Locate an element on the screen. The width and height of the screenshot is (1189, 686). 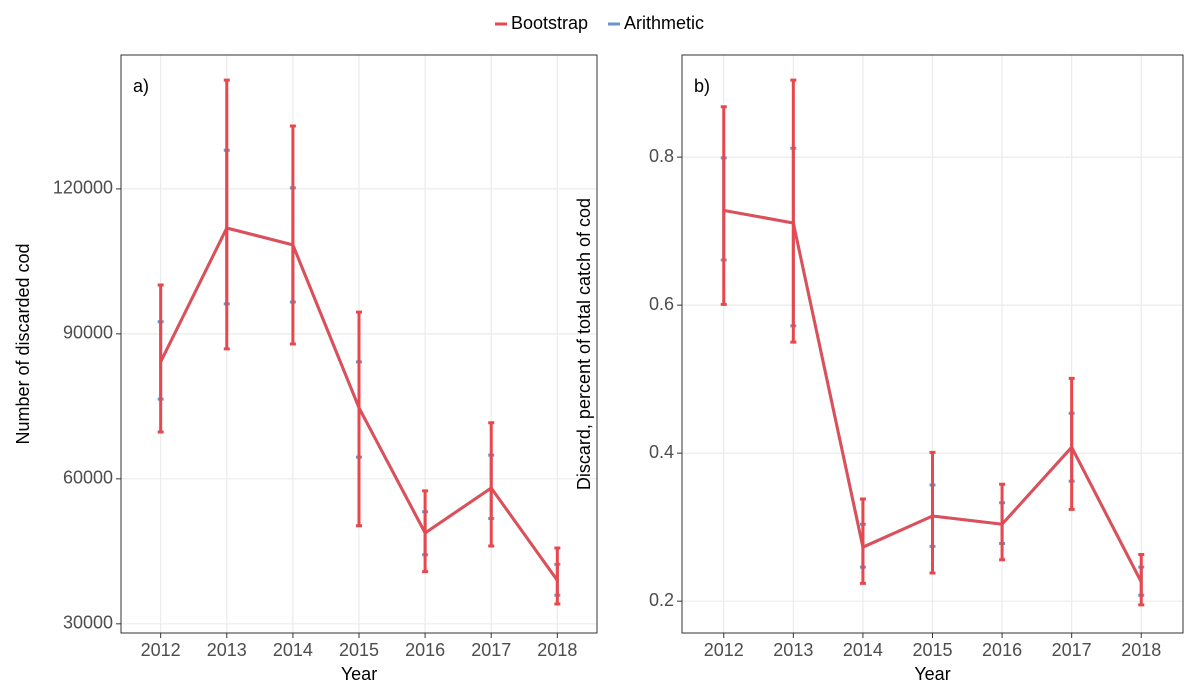
panel-label: a) is located at coordinates (141, 86).